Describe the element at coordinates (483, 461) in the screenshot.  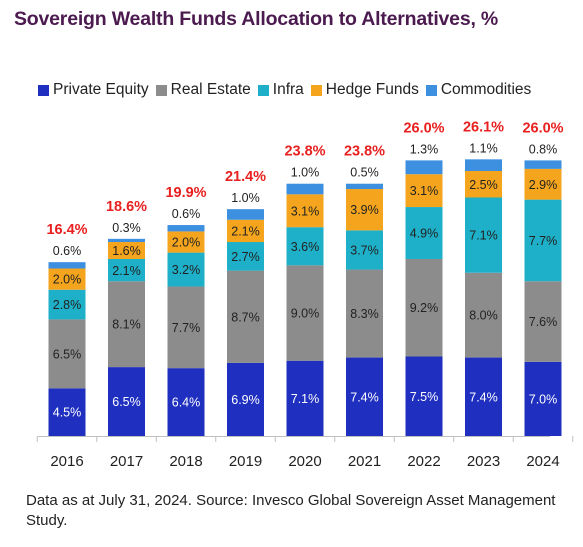
I see `x-tick-label: 2023` at that location.